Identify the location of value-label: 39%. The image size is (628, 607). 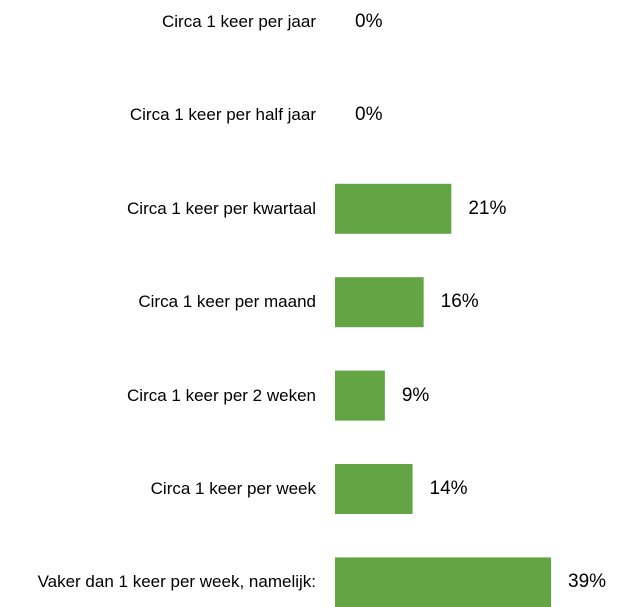
(587, 582).